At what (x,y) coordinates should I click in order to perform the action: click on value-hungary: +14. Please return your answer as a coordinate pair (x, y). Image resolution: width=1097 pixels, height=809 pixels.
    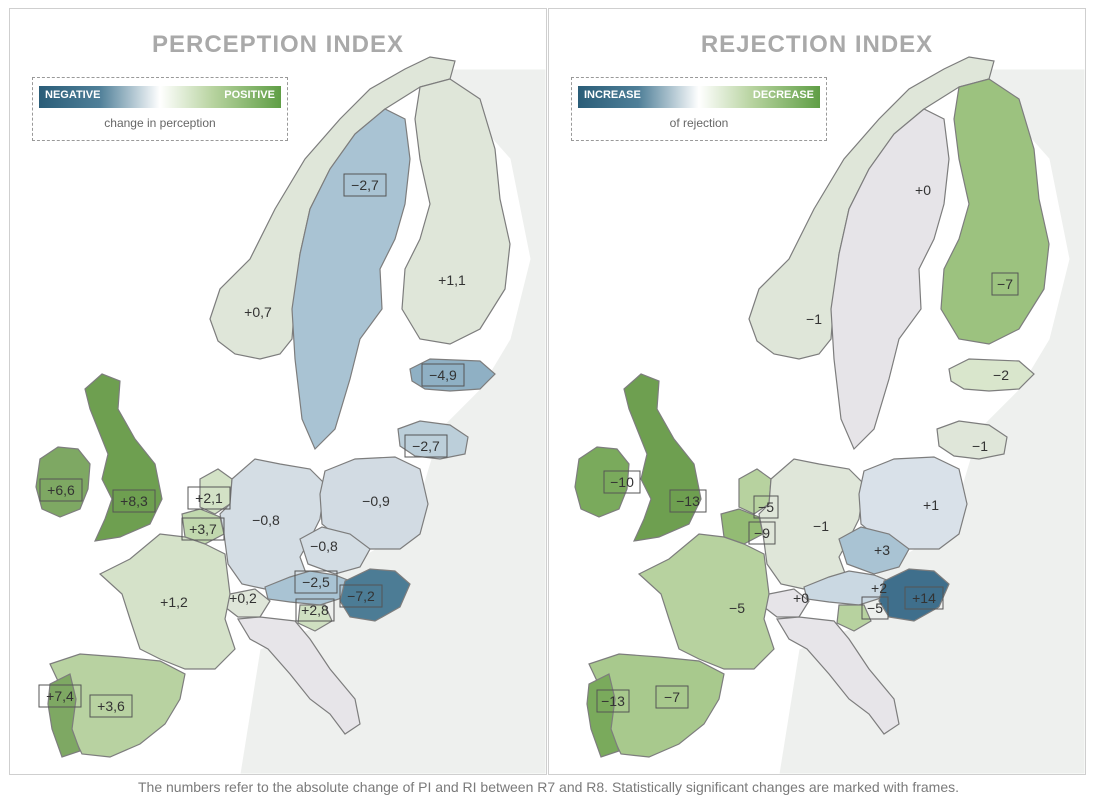
    Looking at the image, I should click on (924, 598).